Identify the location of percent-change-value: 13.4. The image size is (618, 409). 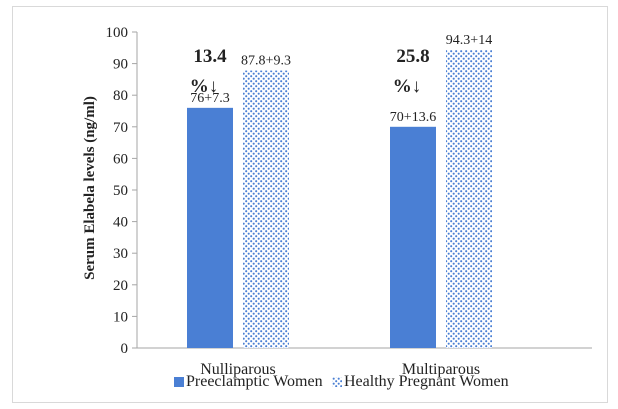
(210, 56).